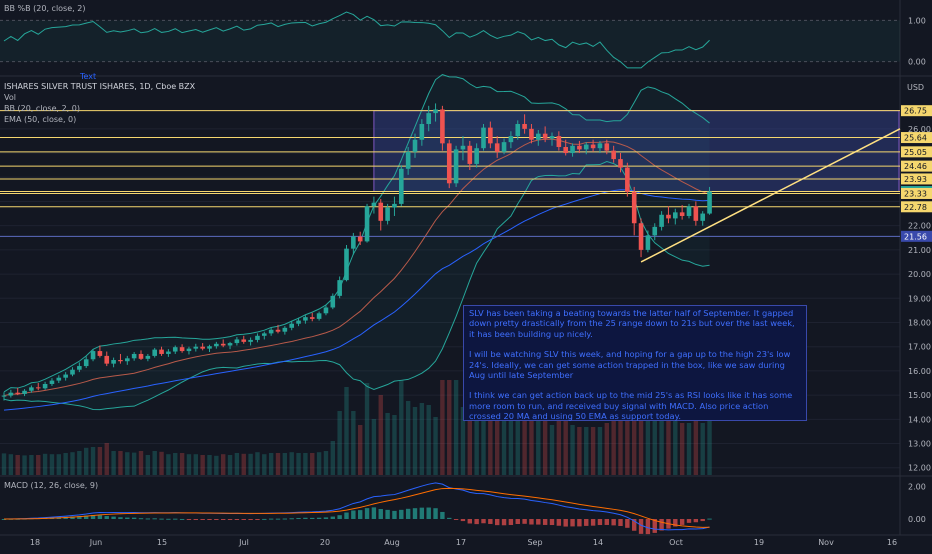  What do you see at coordinates (915, 152) in the screenshot?
I see `price-badge-label-2: 25.05` at bounding box center [915, 152].